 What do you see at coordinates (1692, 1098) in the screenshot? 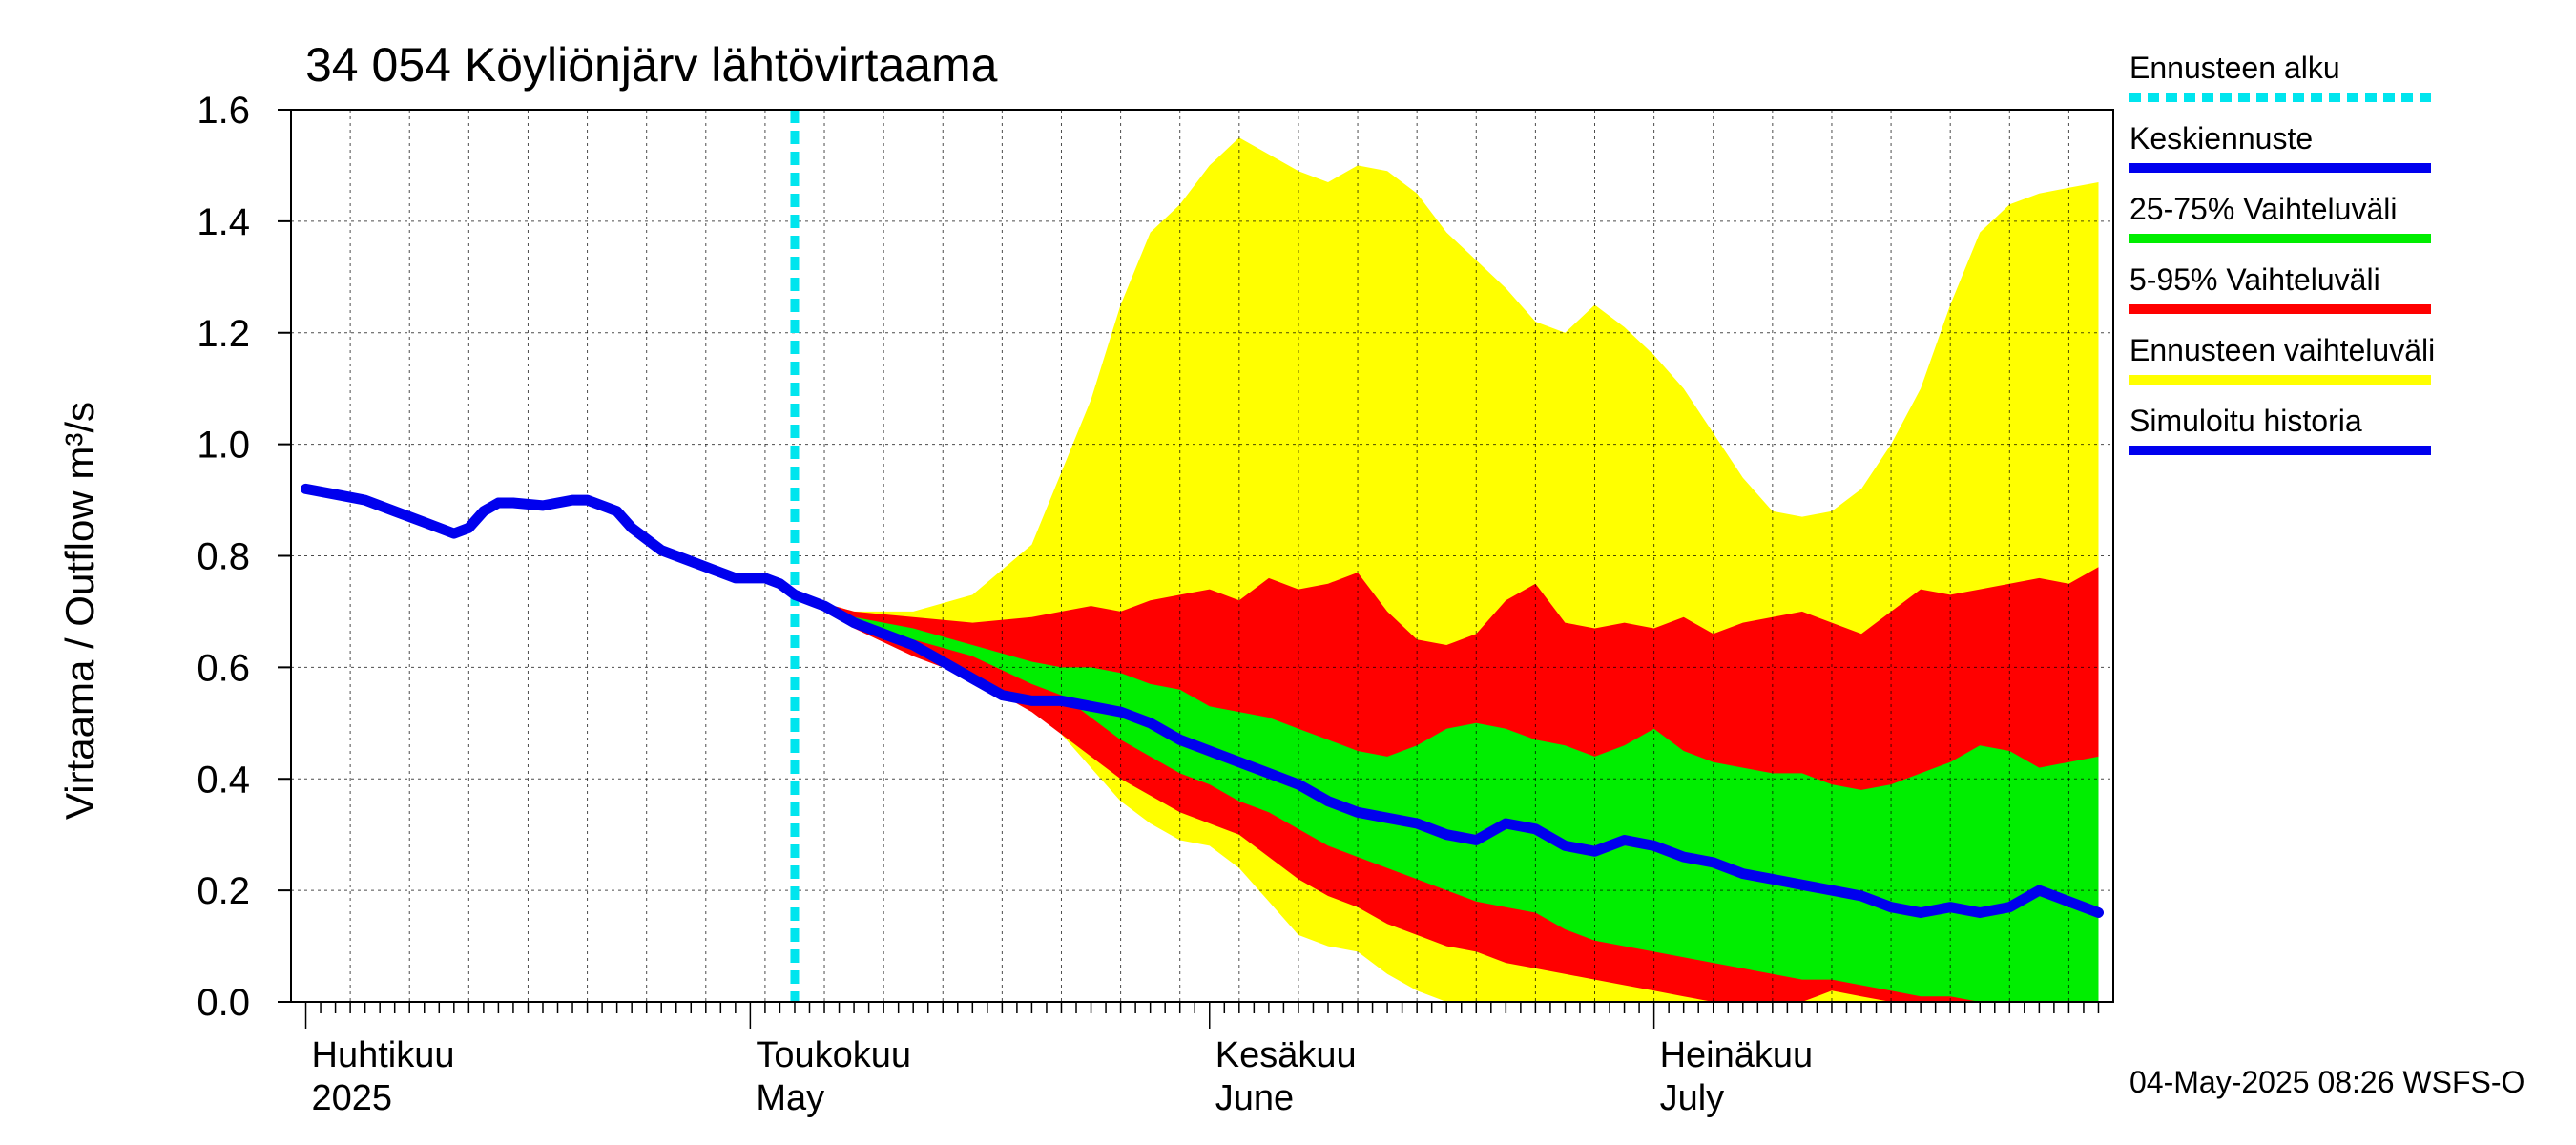
I see `month-label-en-3: July` at bounding box center [1692, 1098].